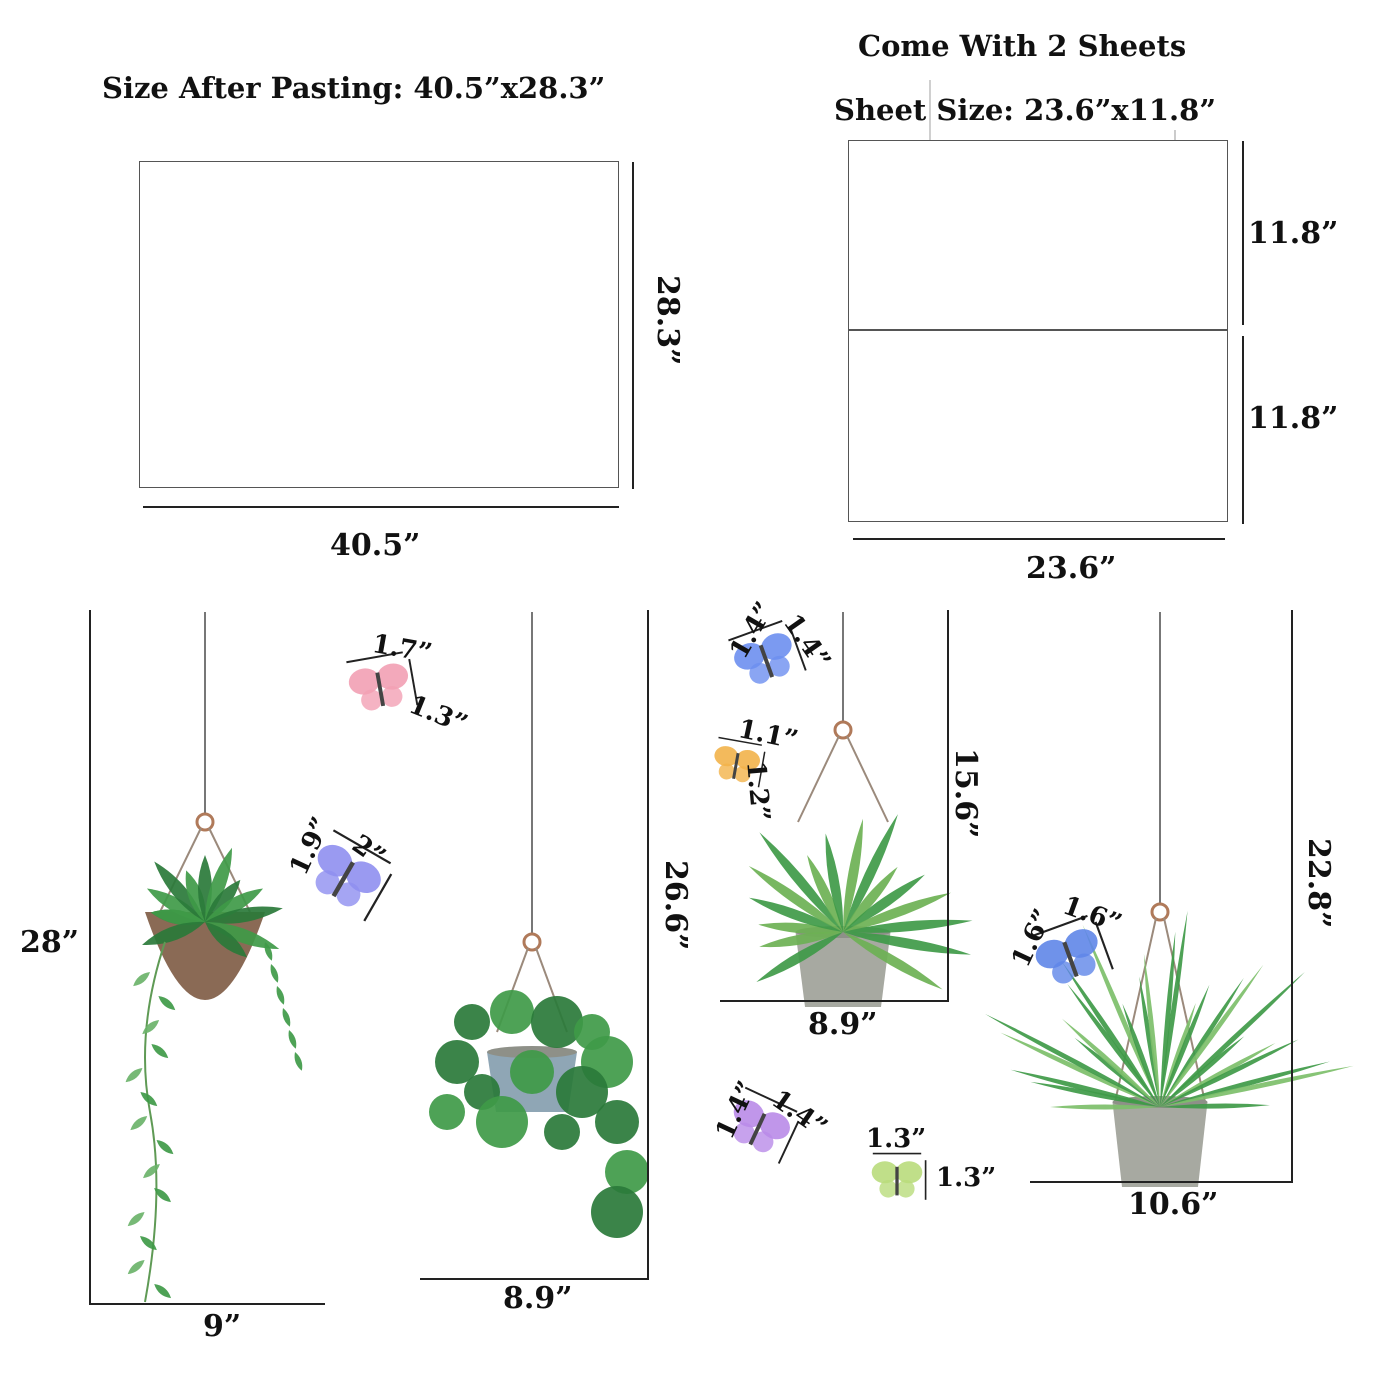 The width and height of the screenshot is (1400, 1400). What do you see at coordinates (1161, 1182) in the screenshot?
I see `spider-width-line` at bounding box center [1161, 1182].